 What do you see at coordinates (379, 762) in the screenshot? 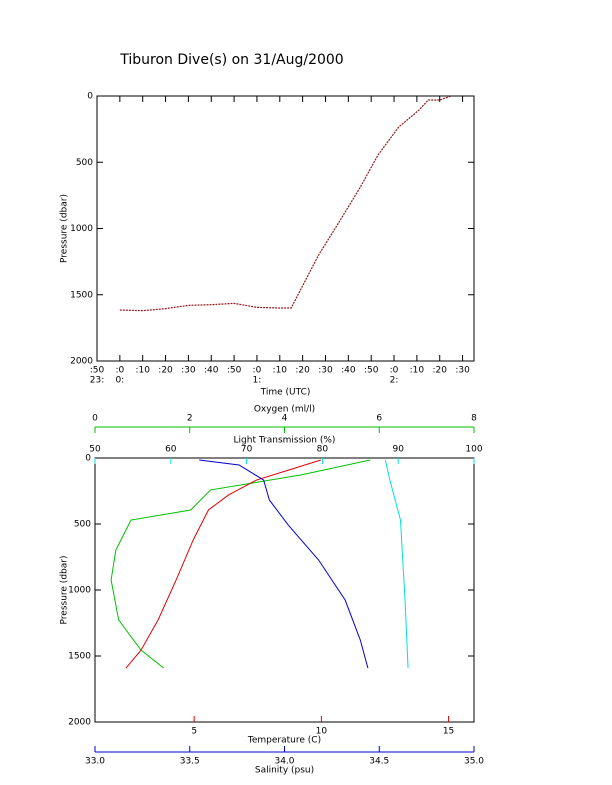
I see `x-tick-label: 34.5` at bounding box center [379, 762].